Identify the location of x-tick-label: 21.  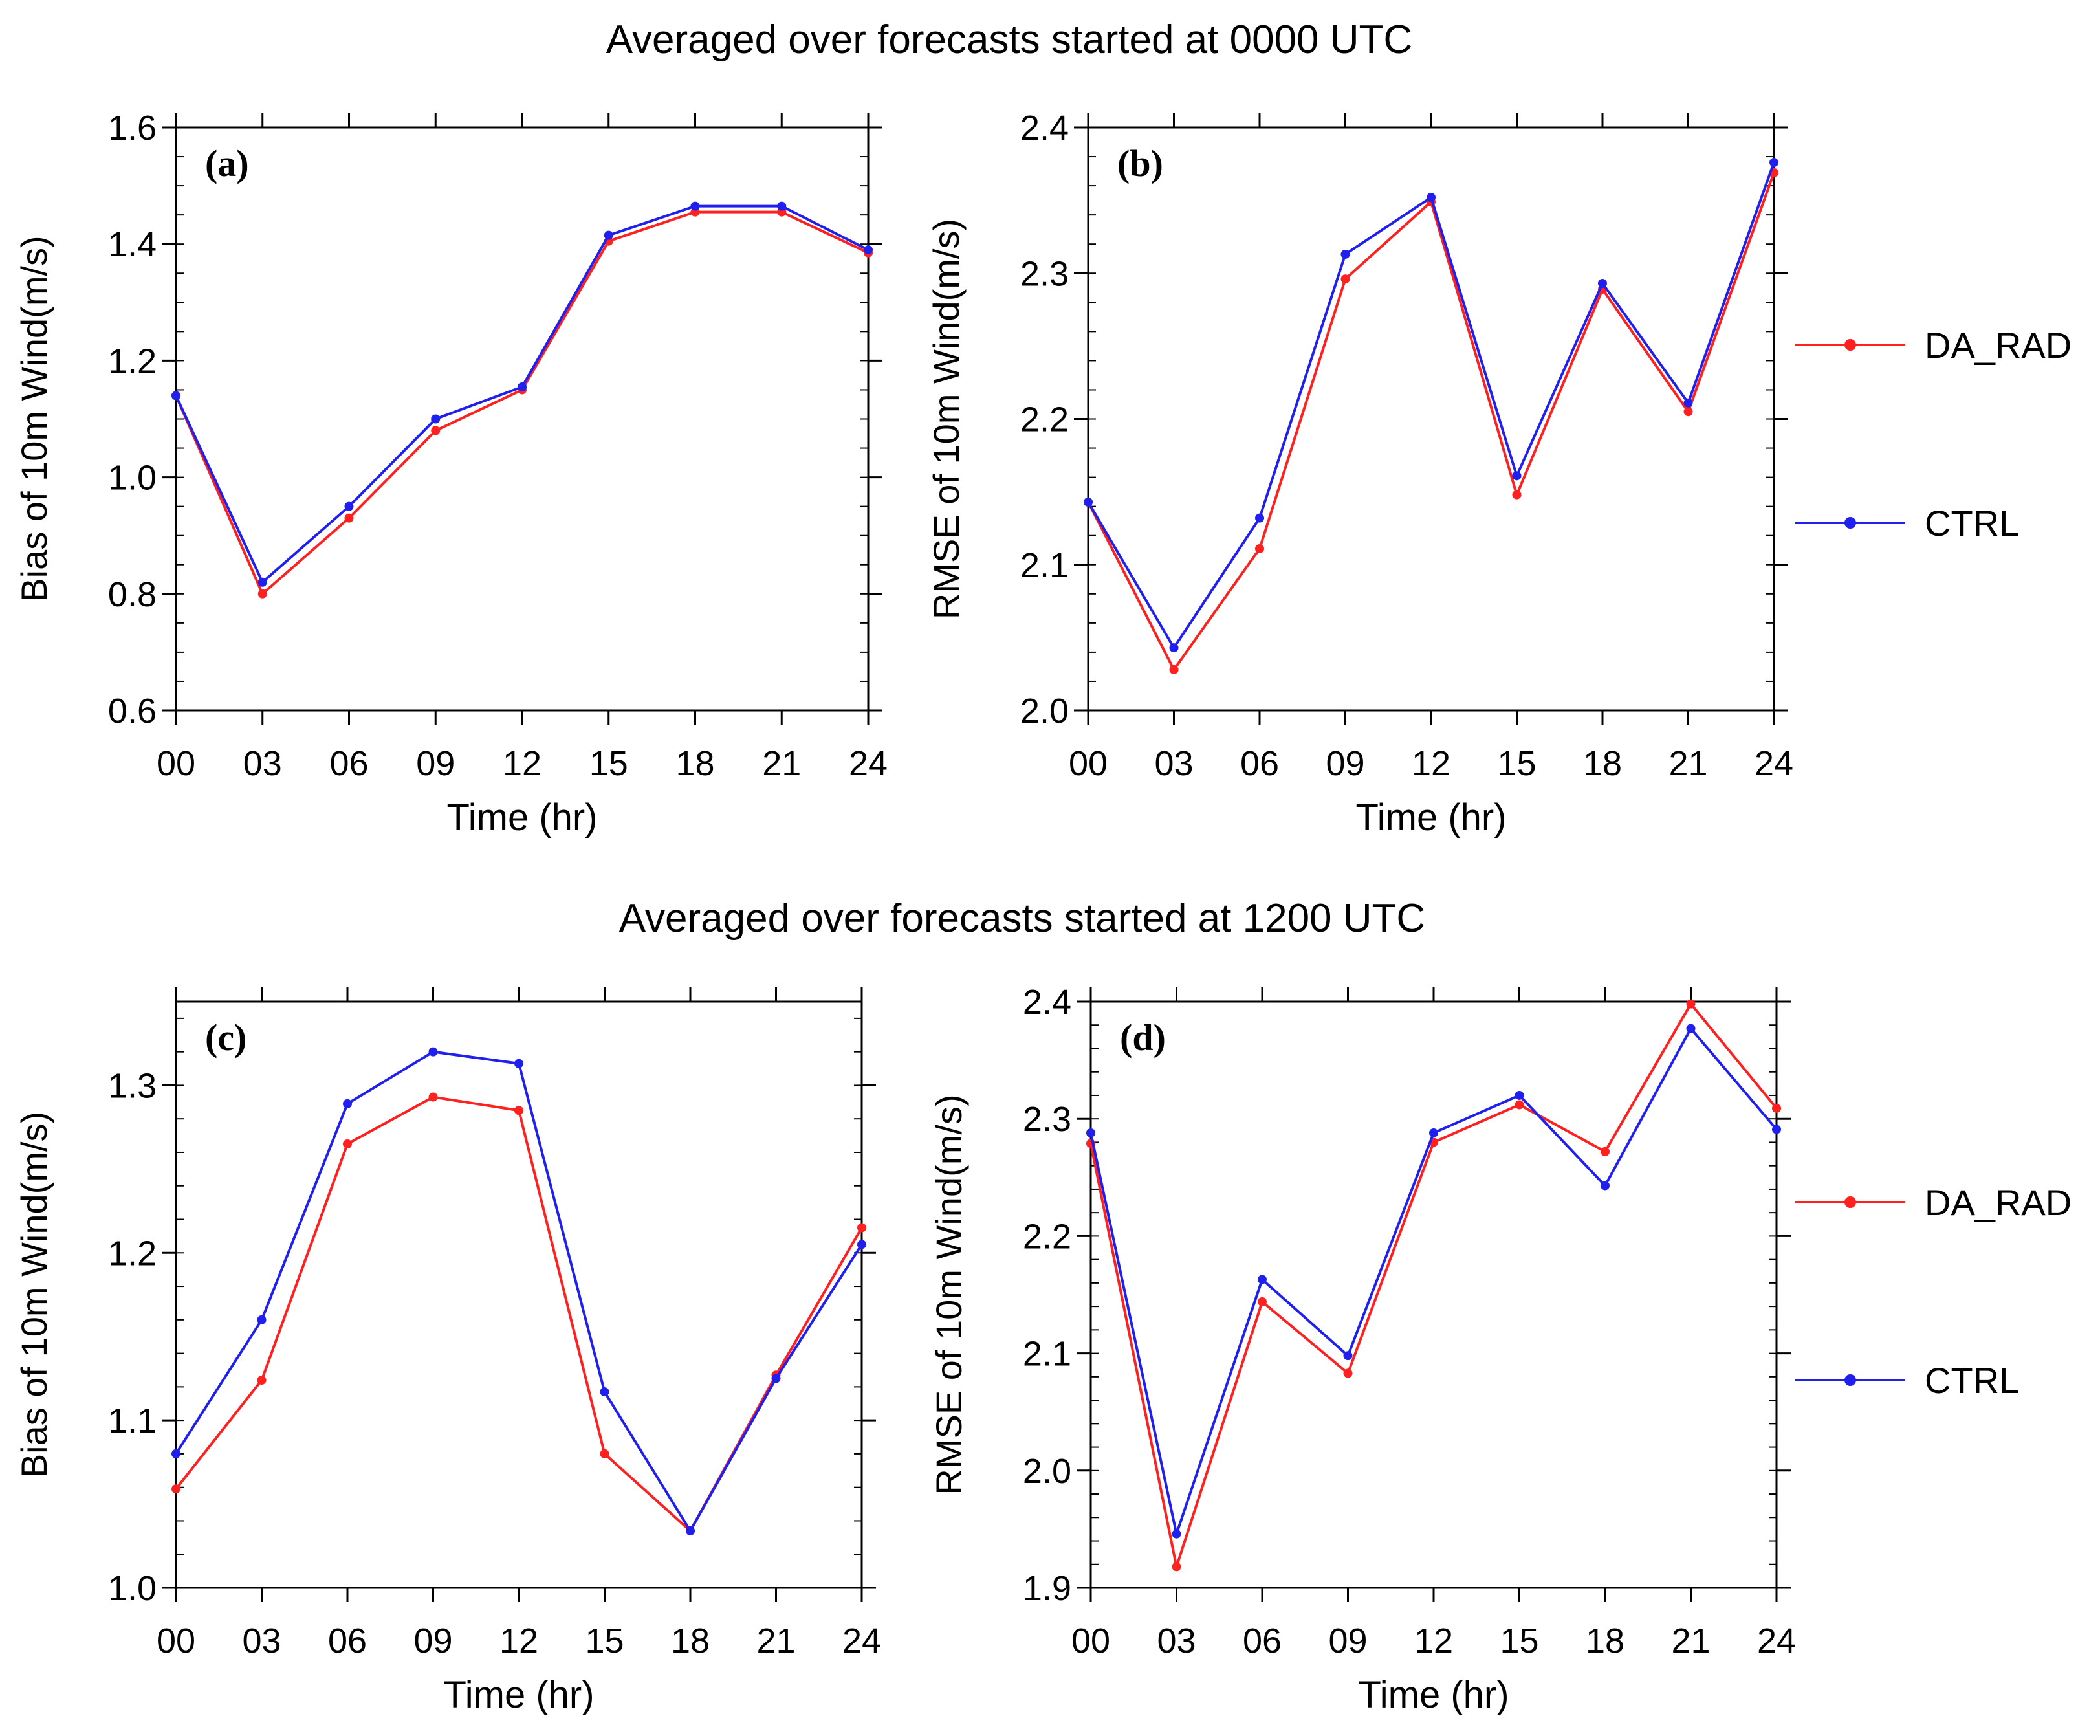
(1690, 1640).